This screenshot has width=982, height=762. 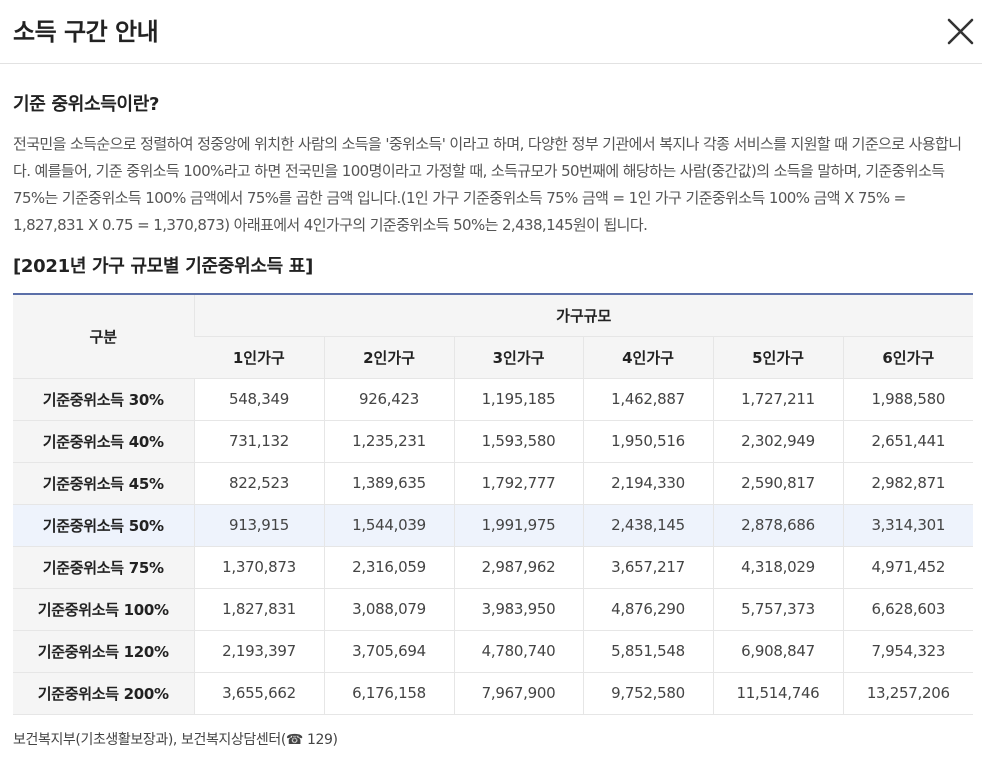 I want to click on table-cell: 731,132, so click(x=258, y=441).